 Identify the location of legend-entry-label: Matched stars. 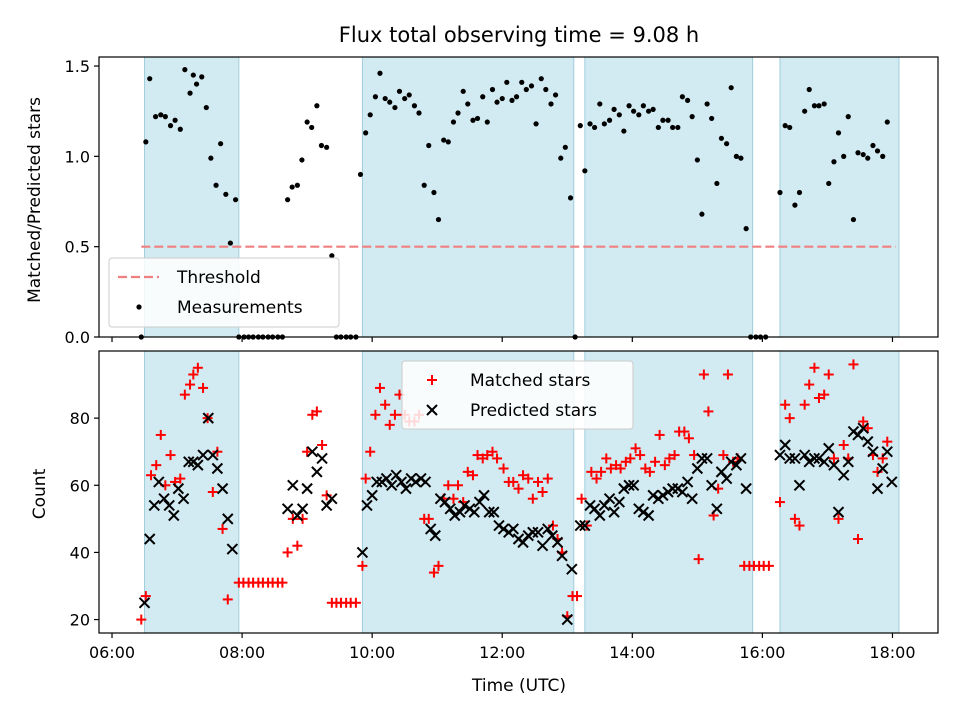
(530, 381).